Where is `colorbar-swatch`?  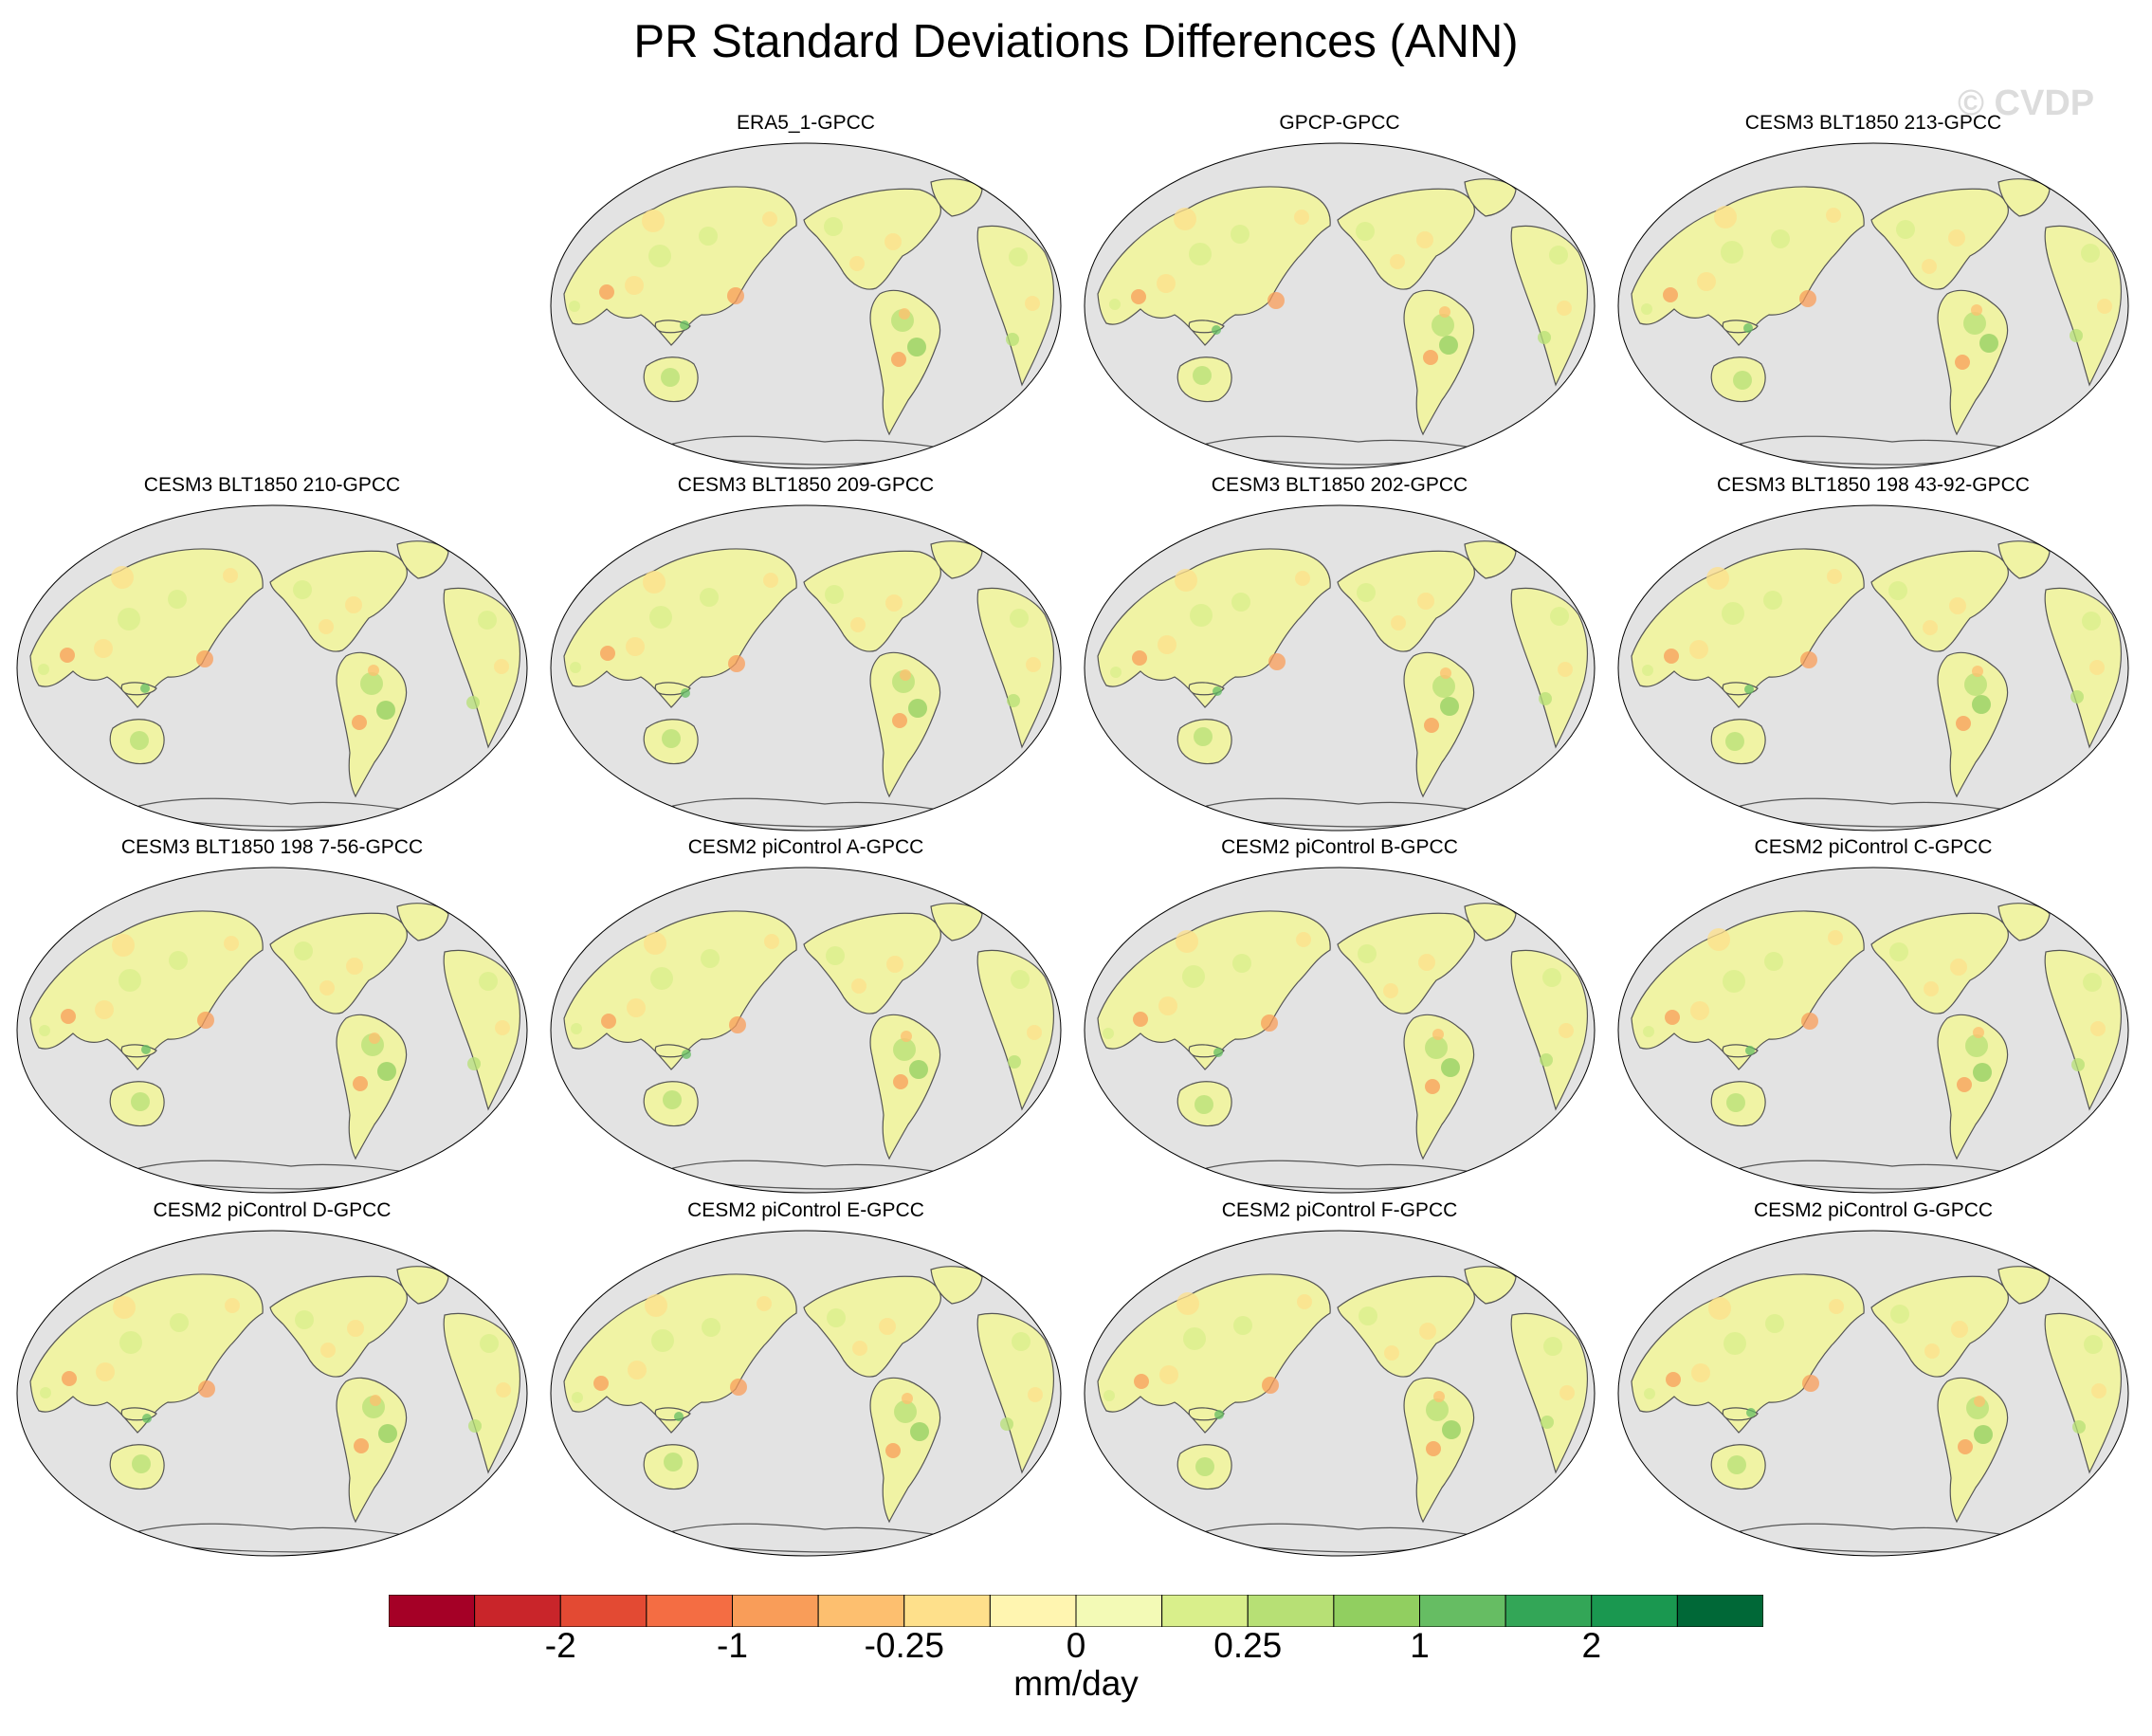
colorbar-swatch is located at coordinates (1549, 1611).